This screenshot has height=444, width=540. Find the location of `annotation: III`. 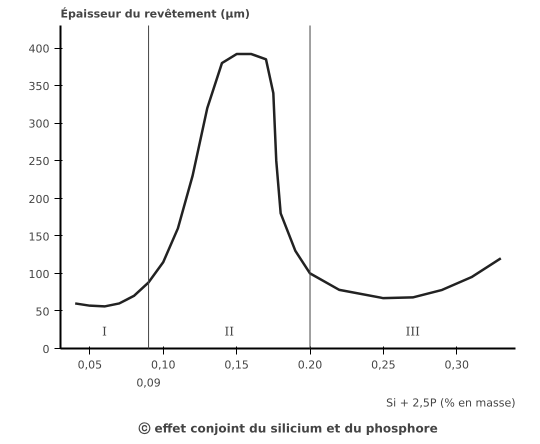

annotation: III is located at coordinates (413, 331).